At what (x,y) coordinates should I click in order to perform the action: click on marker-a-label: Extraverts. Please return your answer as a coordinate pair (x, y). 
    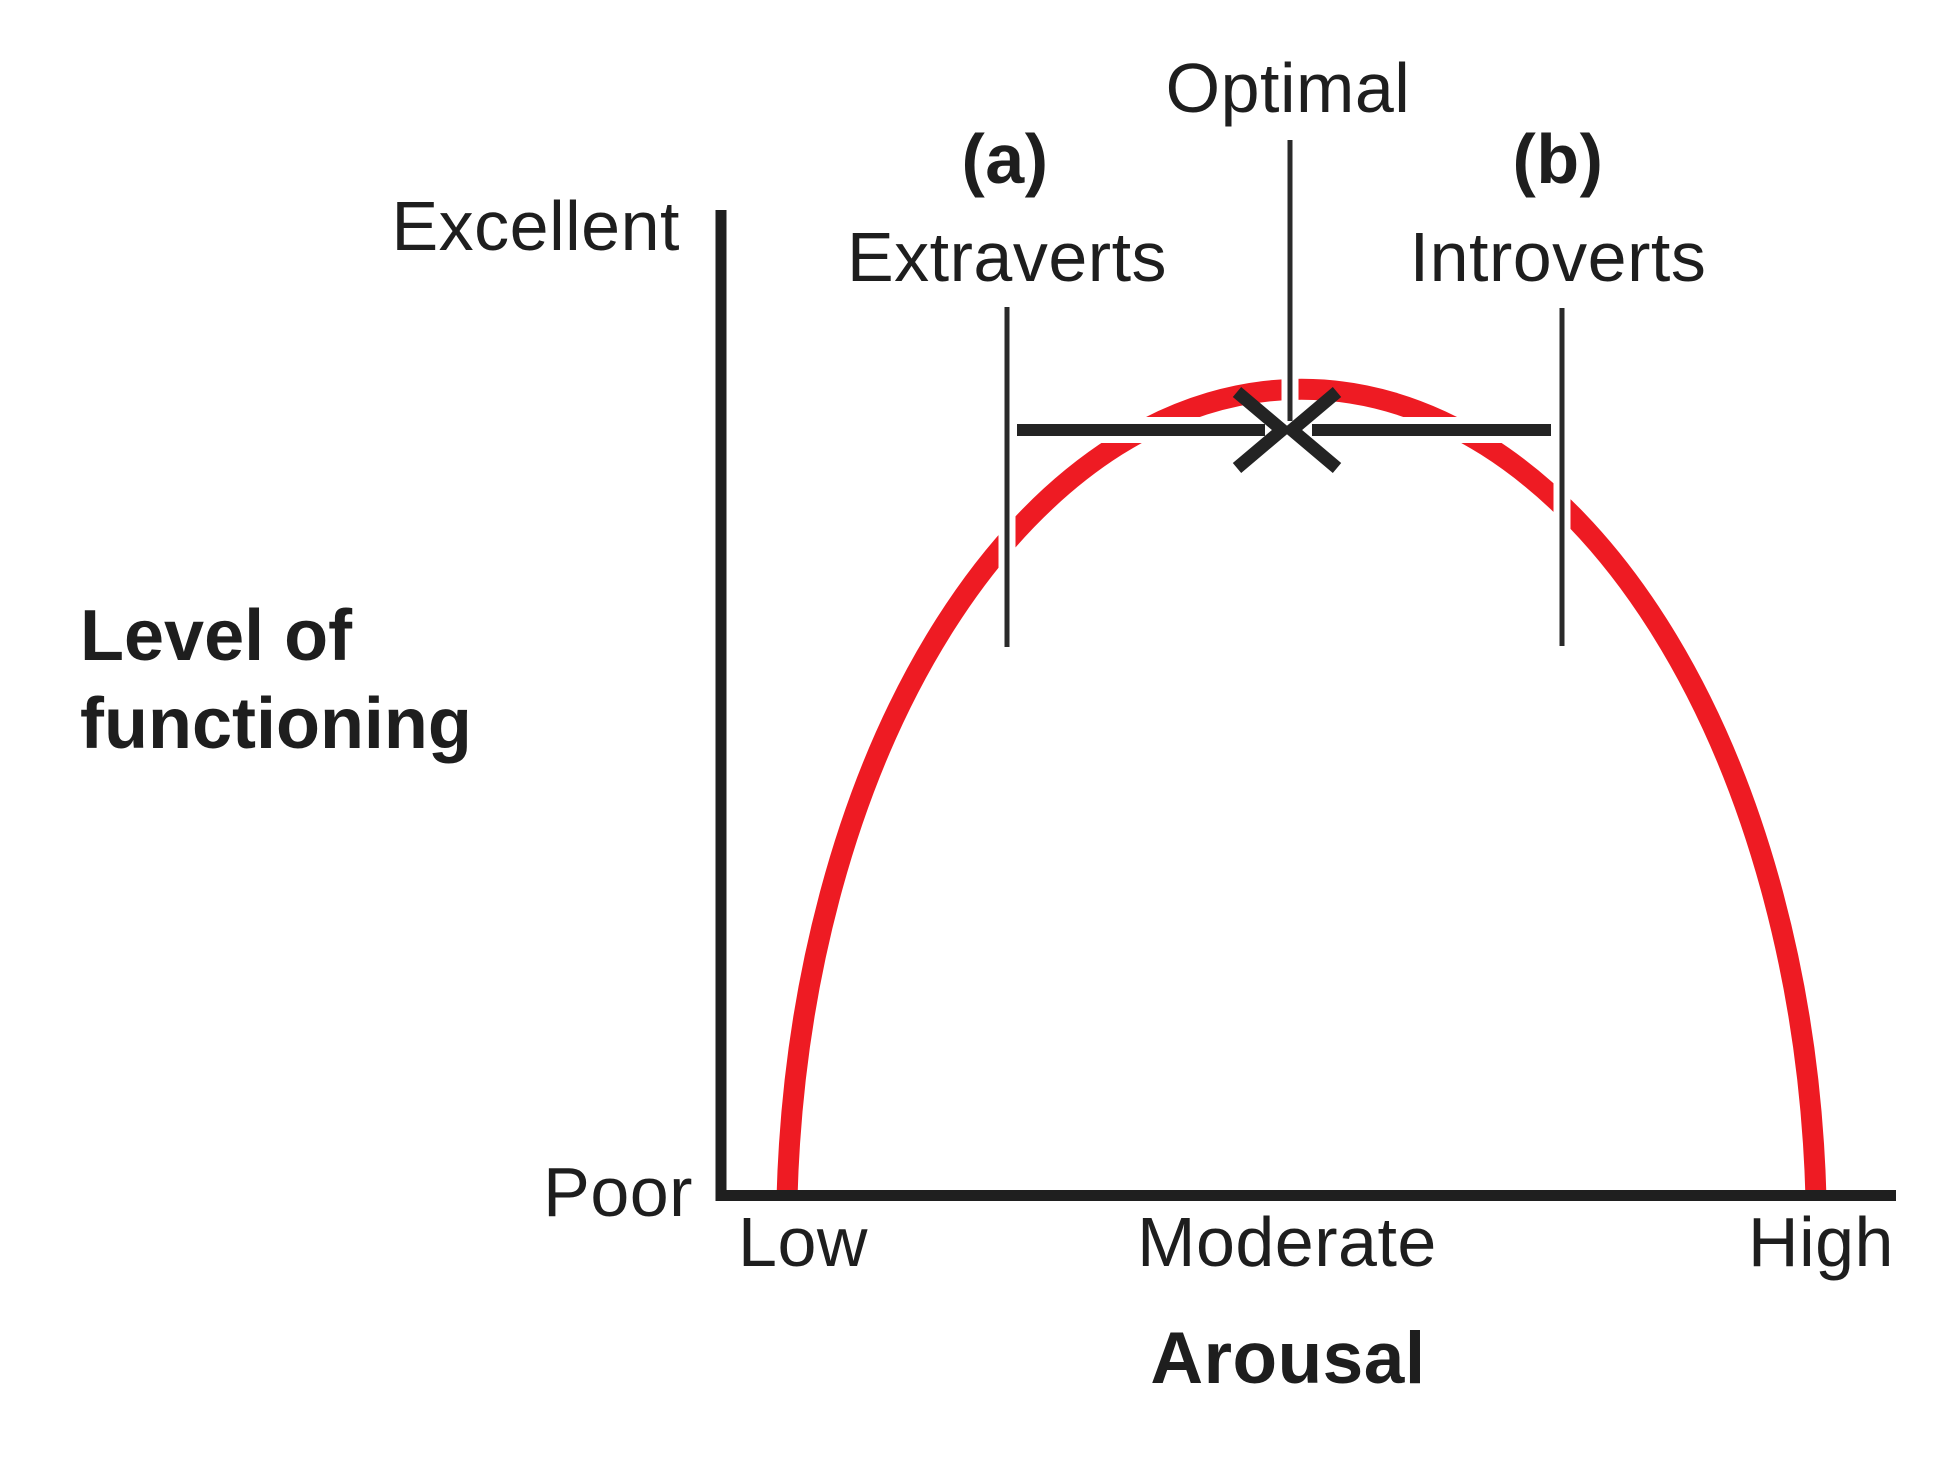
    Looking at the image, I should click on (1007, 257).